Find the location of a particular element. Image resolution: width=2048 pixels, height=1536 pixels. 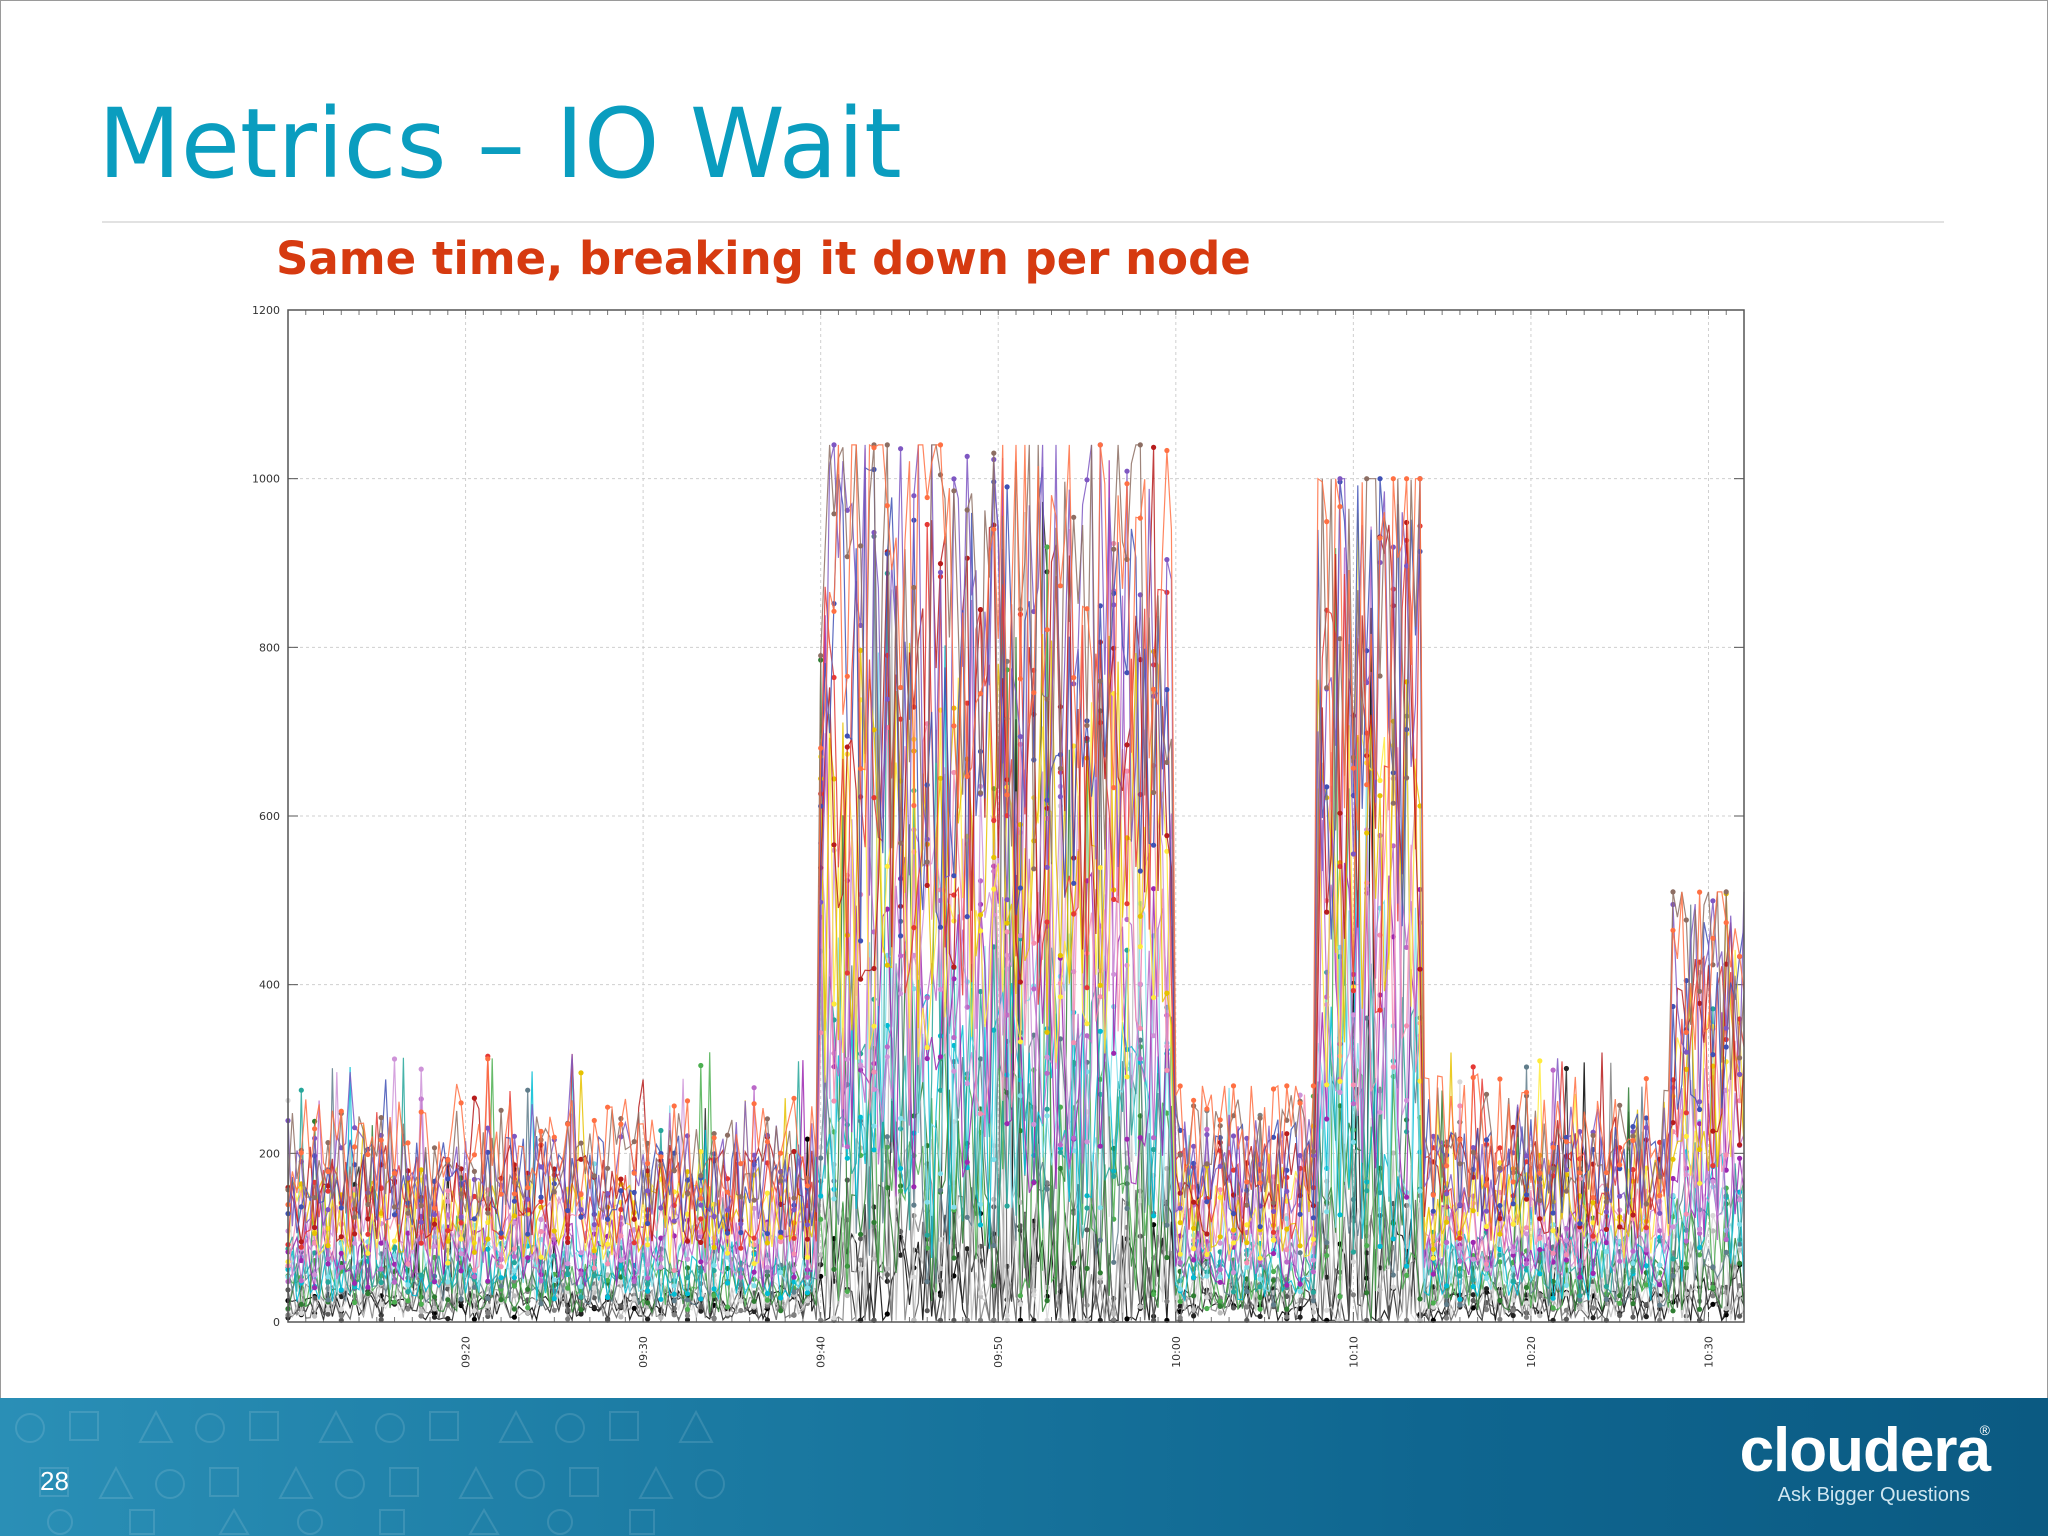

x-tick-label: 10:30 is located at coordinates (1708, 1352).